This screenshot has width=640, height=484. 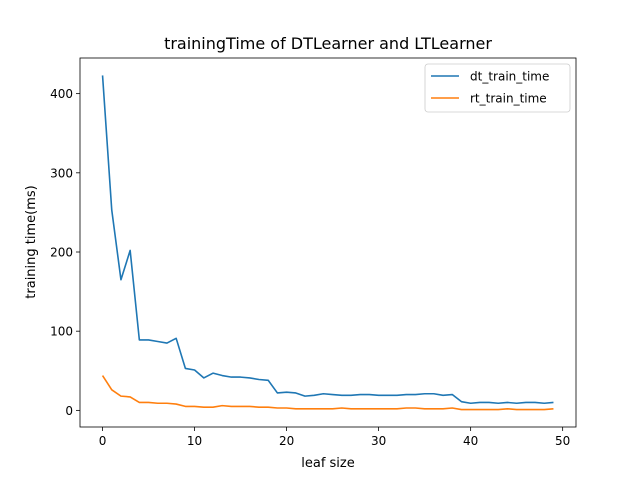 I want to click on x-tick-label: 40, so click(x=470, y=441).